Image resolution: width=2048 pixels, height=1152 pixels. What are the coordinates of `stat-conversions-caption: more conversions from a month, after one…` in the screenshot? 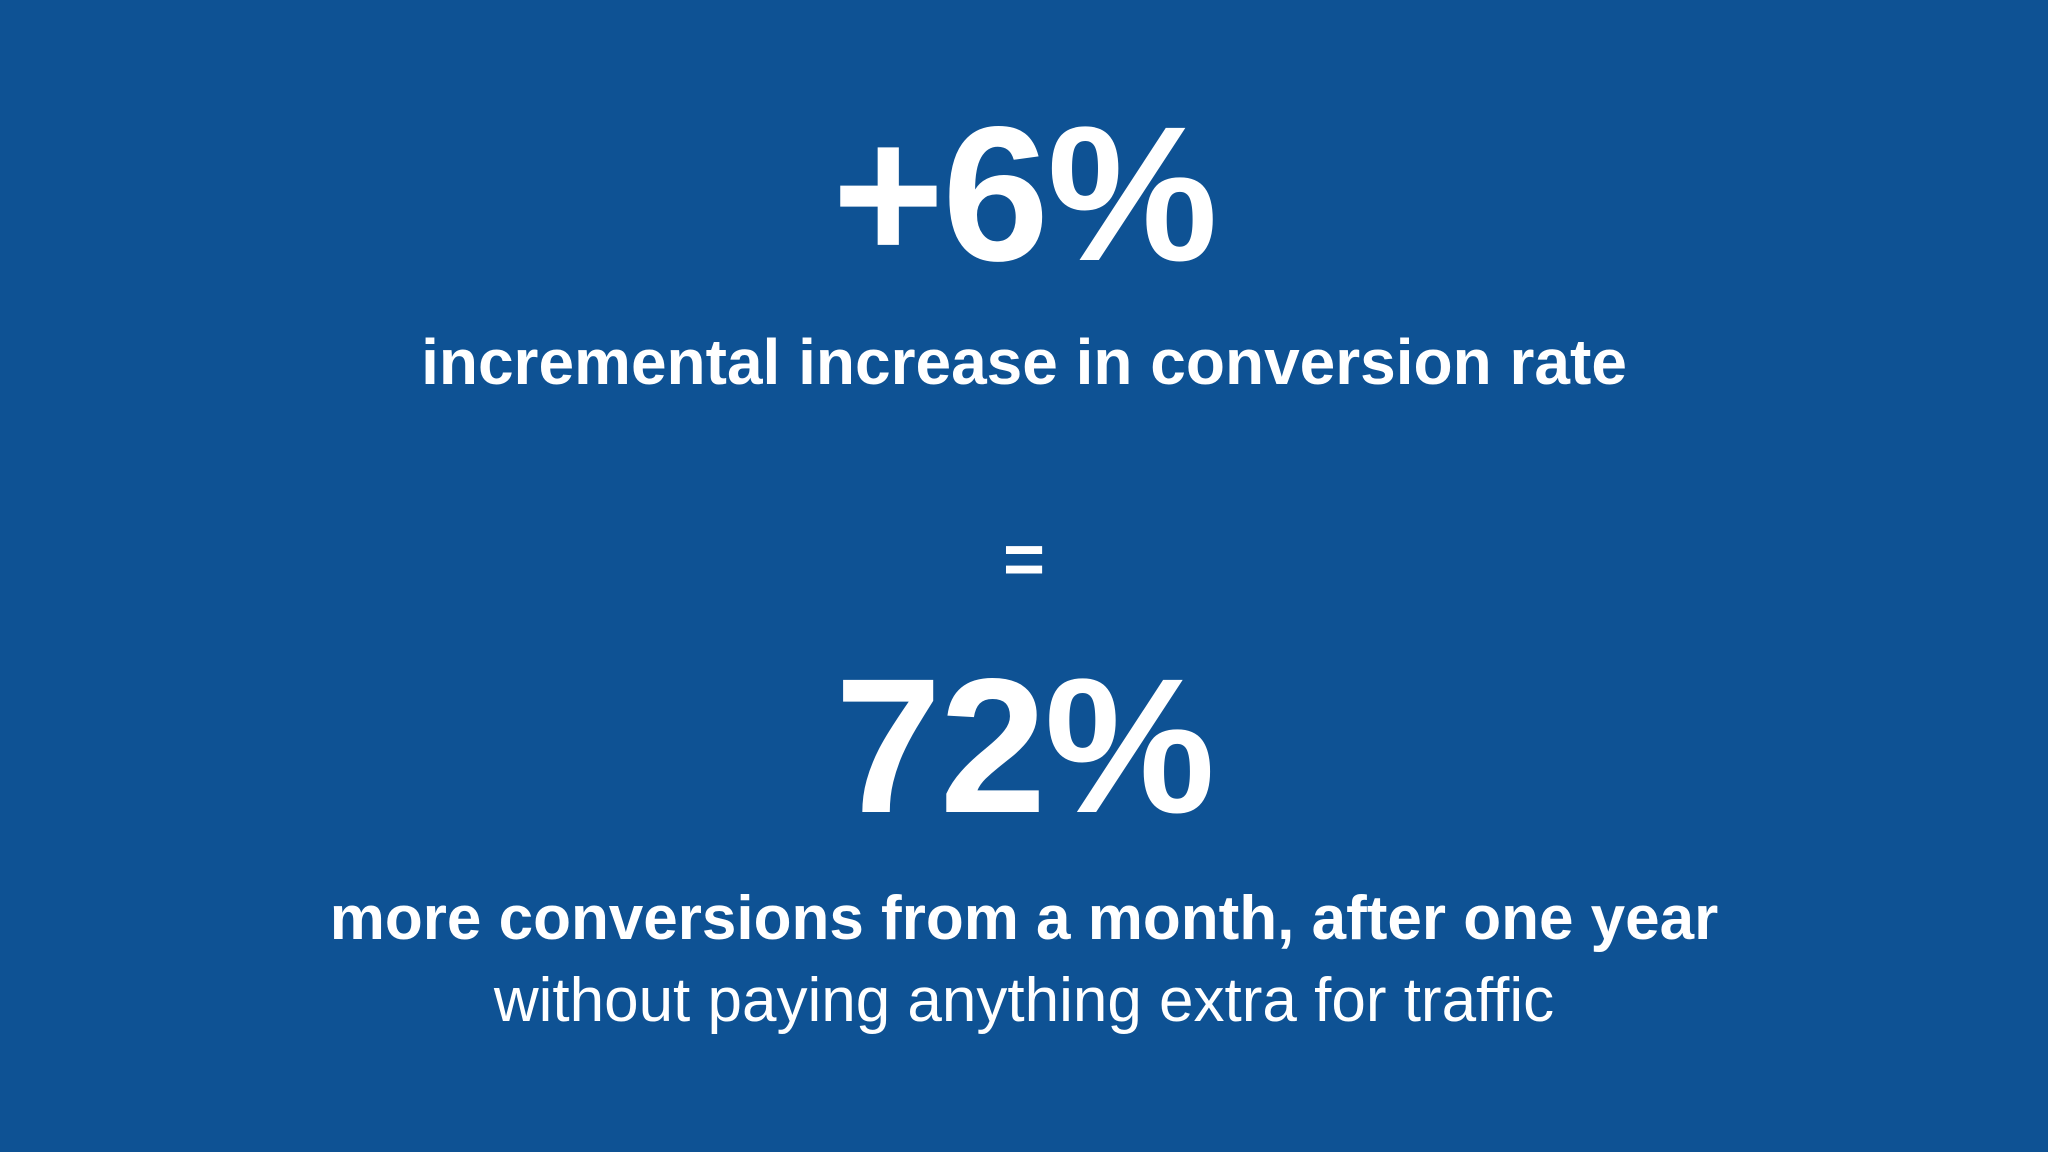 It's located at (1024, 918).